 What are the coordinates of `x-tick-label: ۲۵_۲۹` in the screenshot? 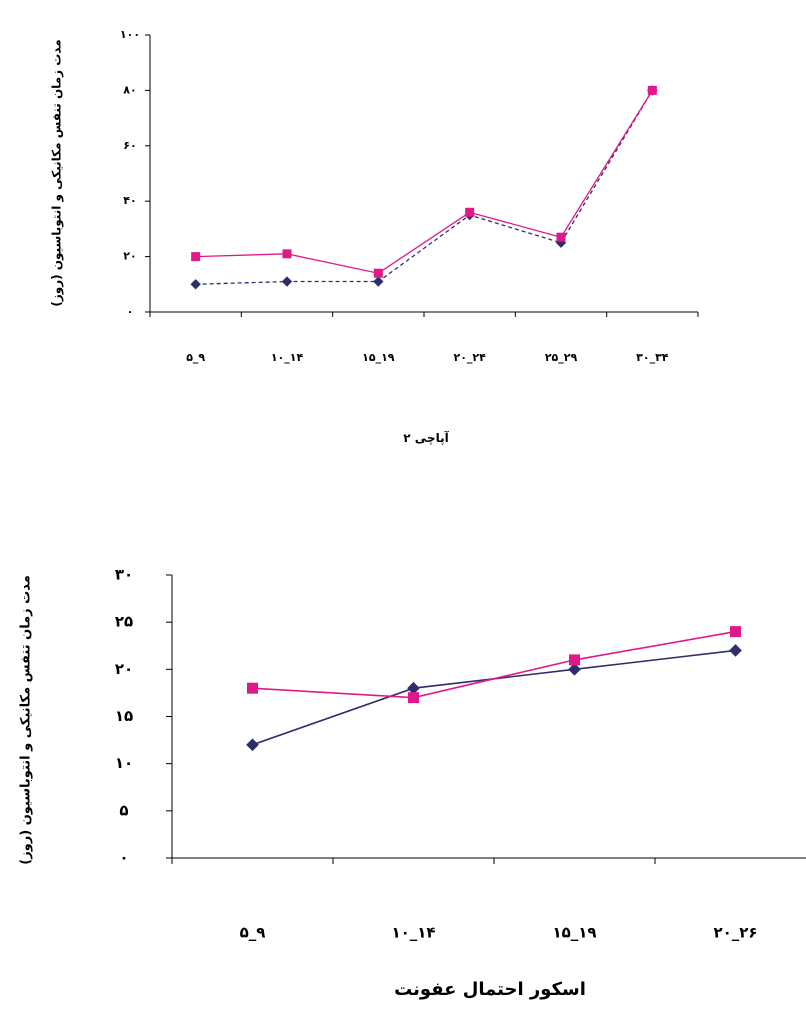 It's located at (561, 357).